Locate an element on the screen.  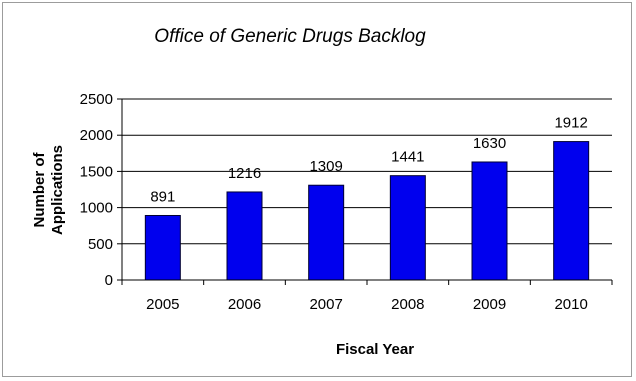
bar-2005 is located at coordinates (162, 247).